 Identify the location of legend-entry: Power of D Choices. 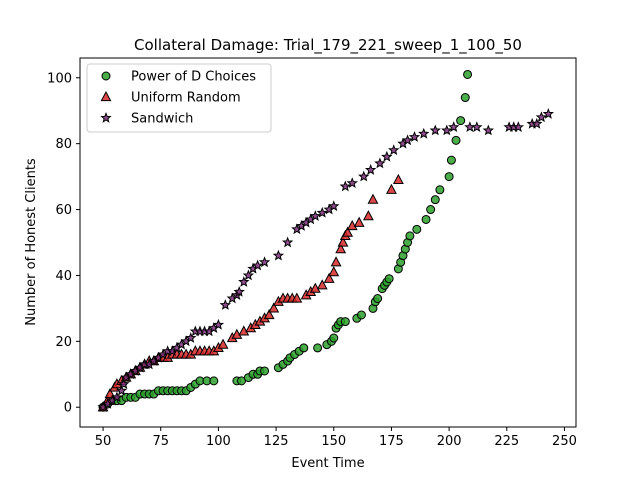
(178, 77).